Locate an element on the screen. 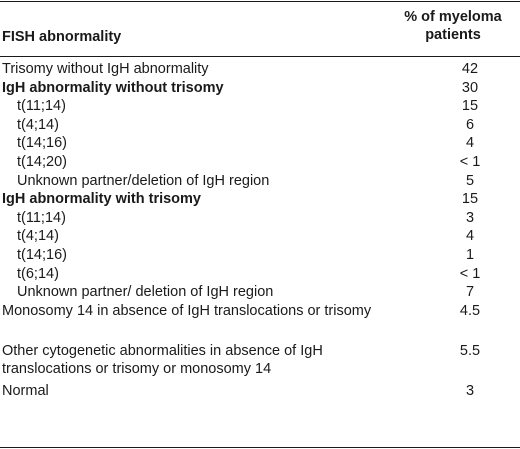 The width and height of the screenshot is (520, 449). table-row: t(14;20) < 1 is located at coordinates (260, 162).